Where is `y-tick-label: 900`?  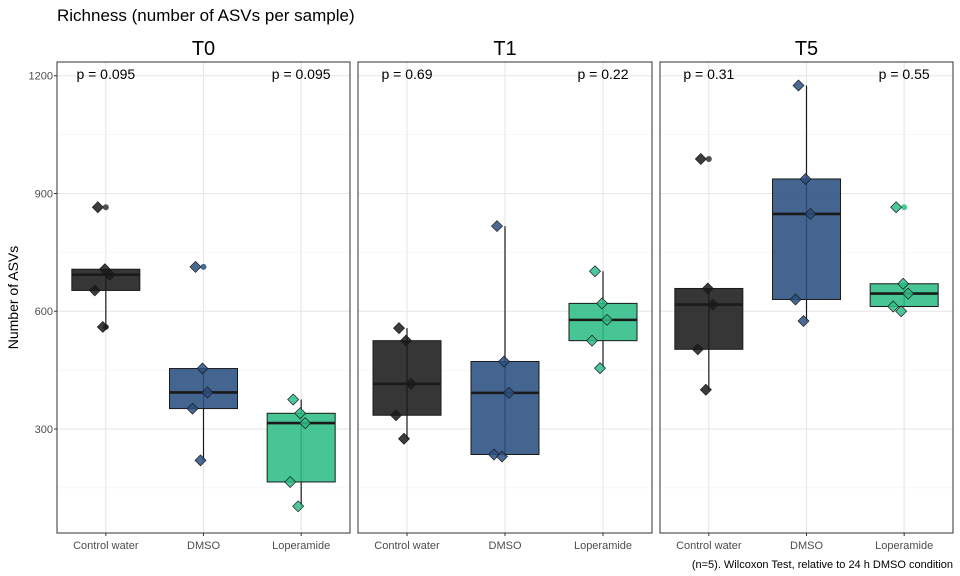
y-tick-label: 900 is located at coordinates (44, 194).